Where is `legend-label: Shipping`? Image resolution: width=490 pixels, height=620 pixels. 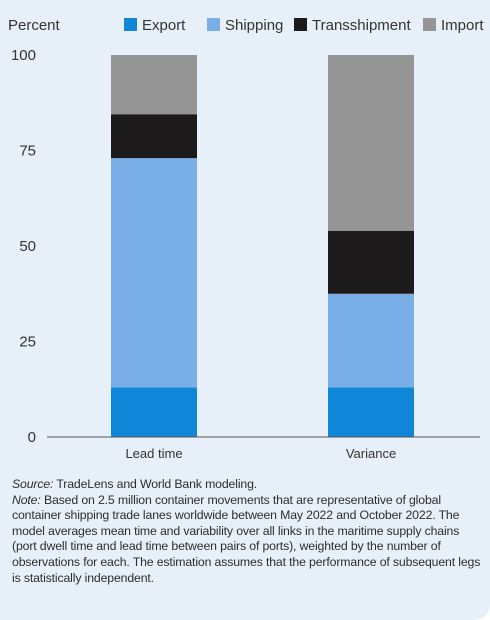 legend-label: Shipping is located at coordinates (254, 25).